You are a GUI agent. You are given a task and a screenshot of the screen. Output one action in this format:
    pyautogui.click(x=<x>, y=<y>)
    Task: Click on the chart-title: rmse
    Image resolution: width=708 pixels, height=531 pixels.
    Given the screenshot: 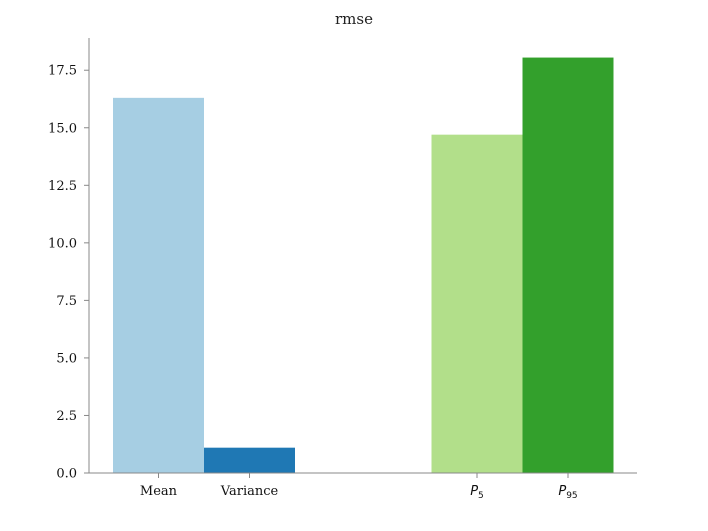 What is the action you would take?
    pyautogui.click(x=354, y=19)
    